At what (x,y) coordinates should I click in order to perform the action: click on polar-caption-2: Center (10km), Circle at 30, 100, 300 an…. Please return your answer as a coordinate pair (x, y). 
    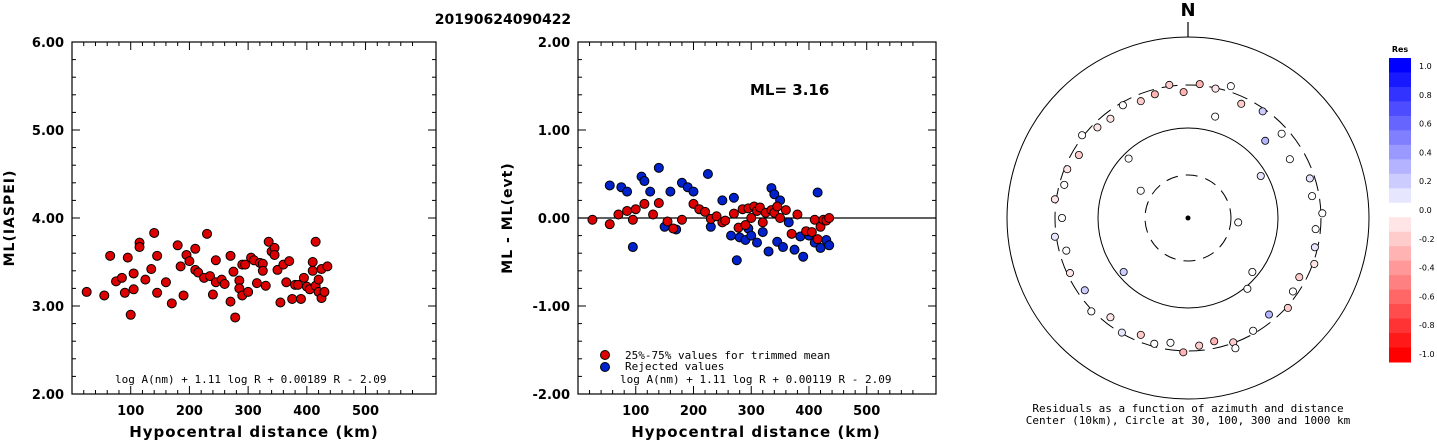
    Looking at the image, I should click on (1188, 420).